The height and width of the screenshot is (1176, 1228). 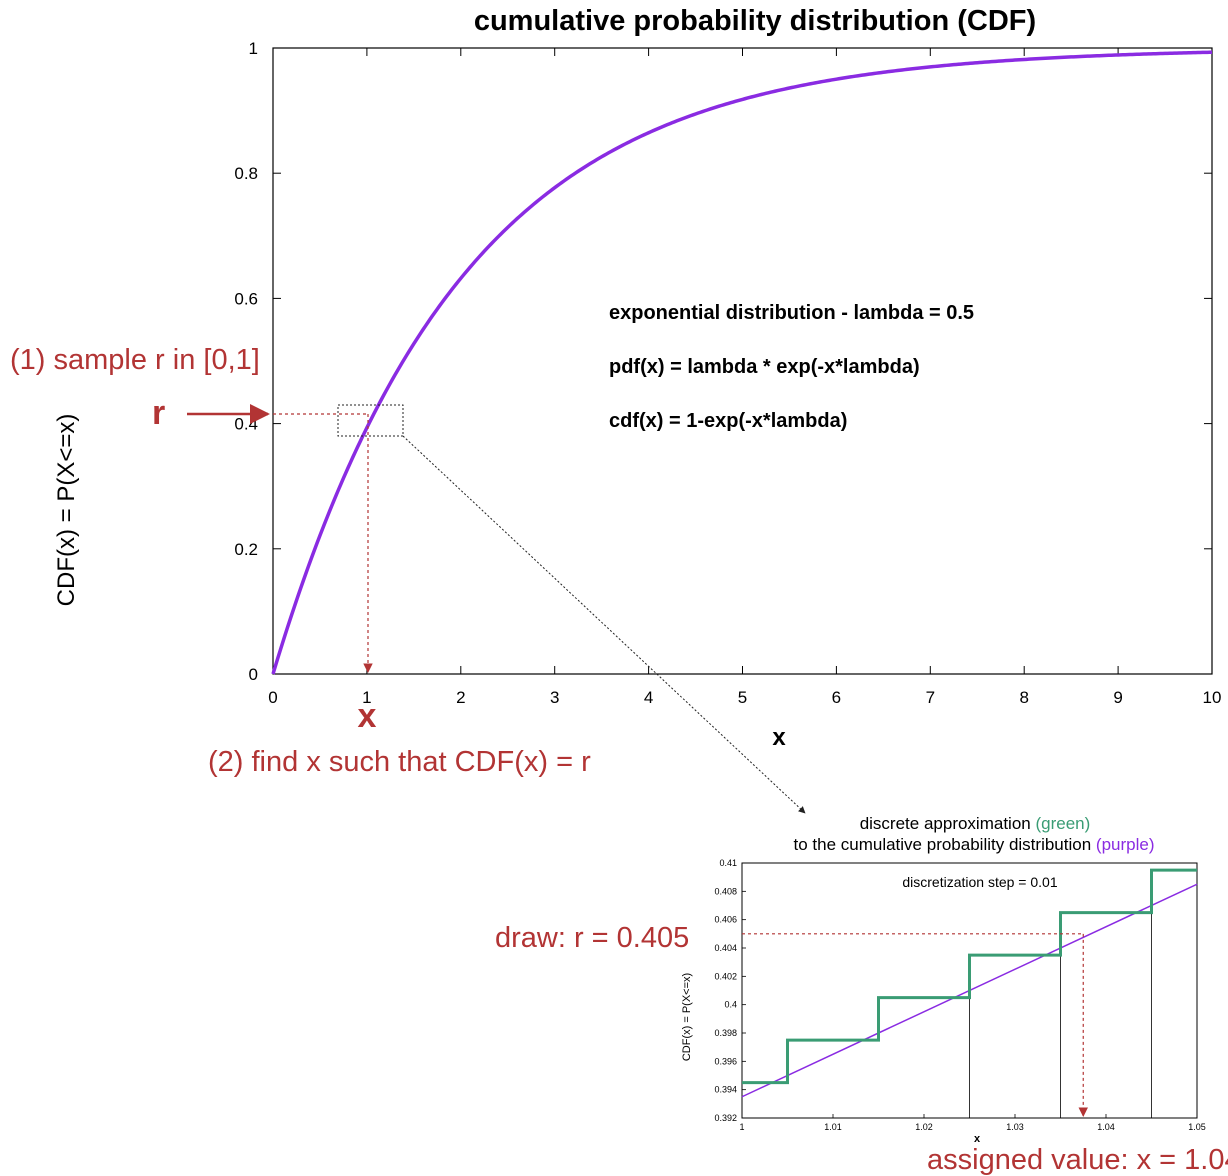 What do you see at coordinates (253, 48) in the screenshot?
I see `main-y-tick-label: 1` at bounding box center [253, 48].